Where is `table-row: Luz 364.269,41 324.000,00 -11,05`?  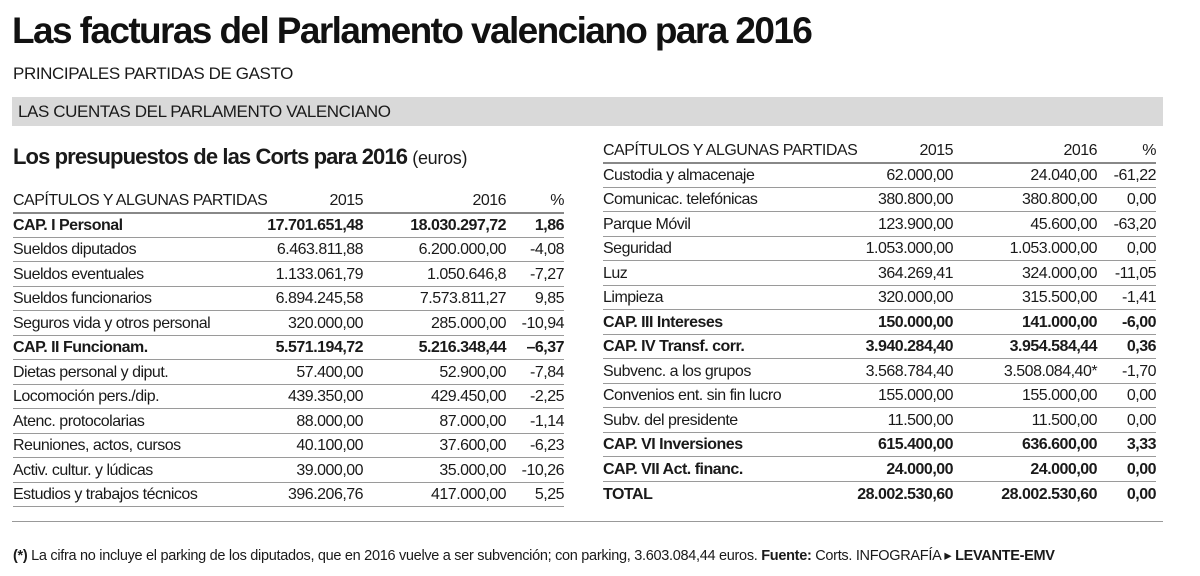 table-row: Luz 364.269,41 324.000,00 -11,05 is located at coordinates (879, 273).